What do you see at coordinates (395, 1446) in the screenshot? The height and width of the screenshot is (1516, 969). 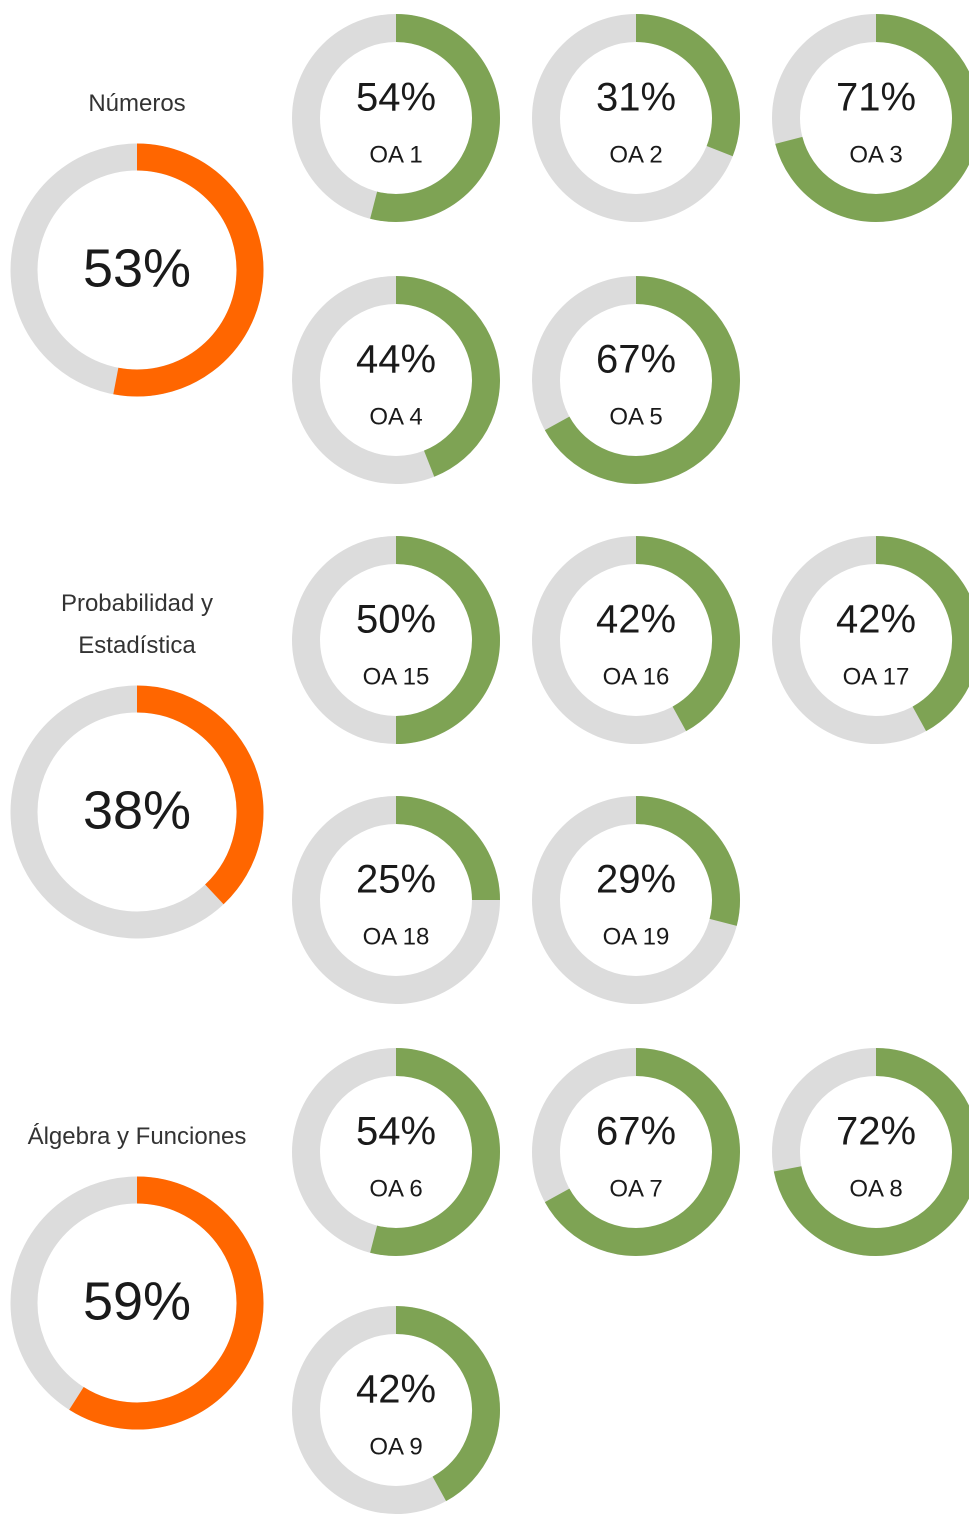 I see `item-label: OA 9` at bounding box center [395, 1446].